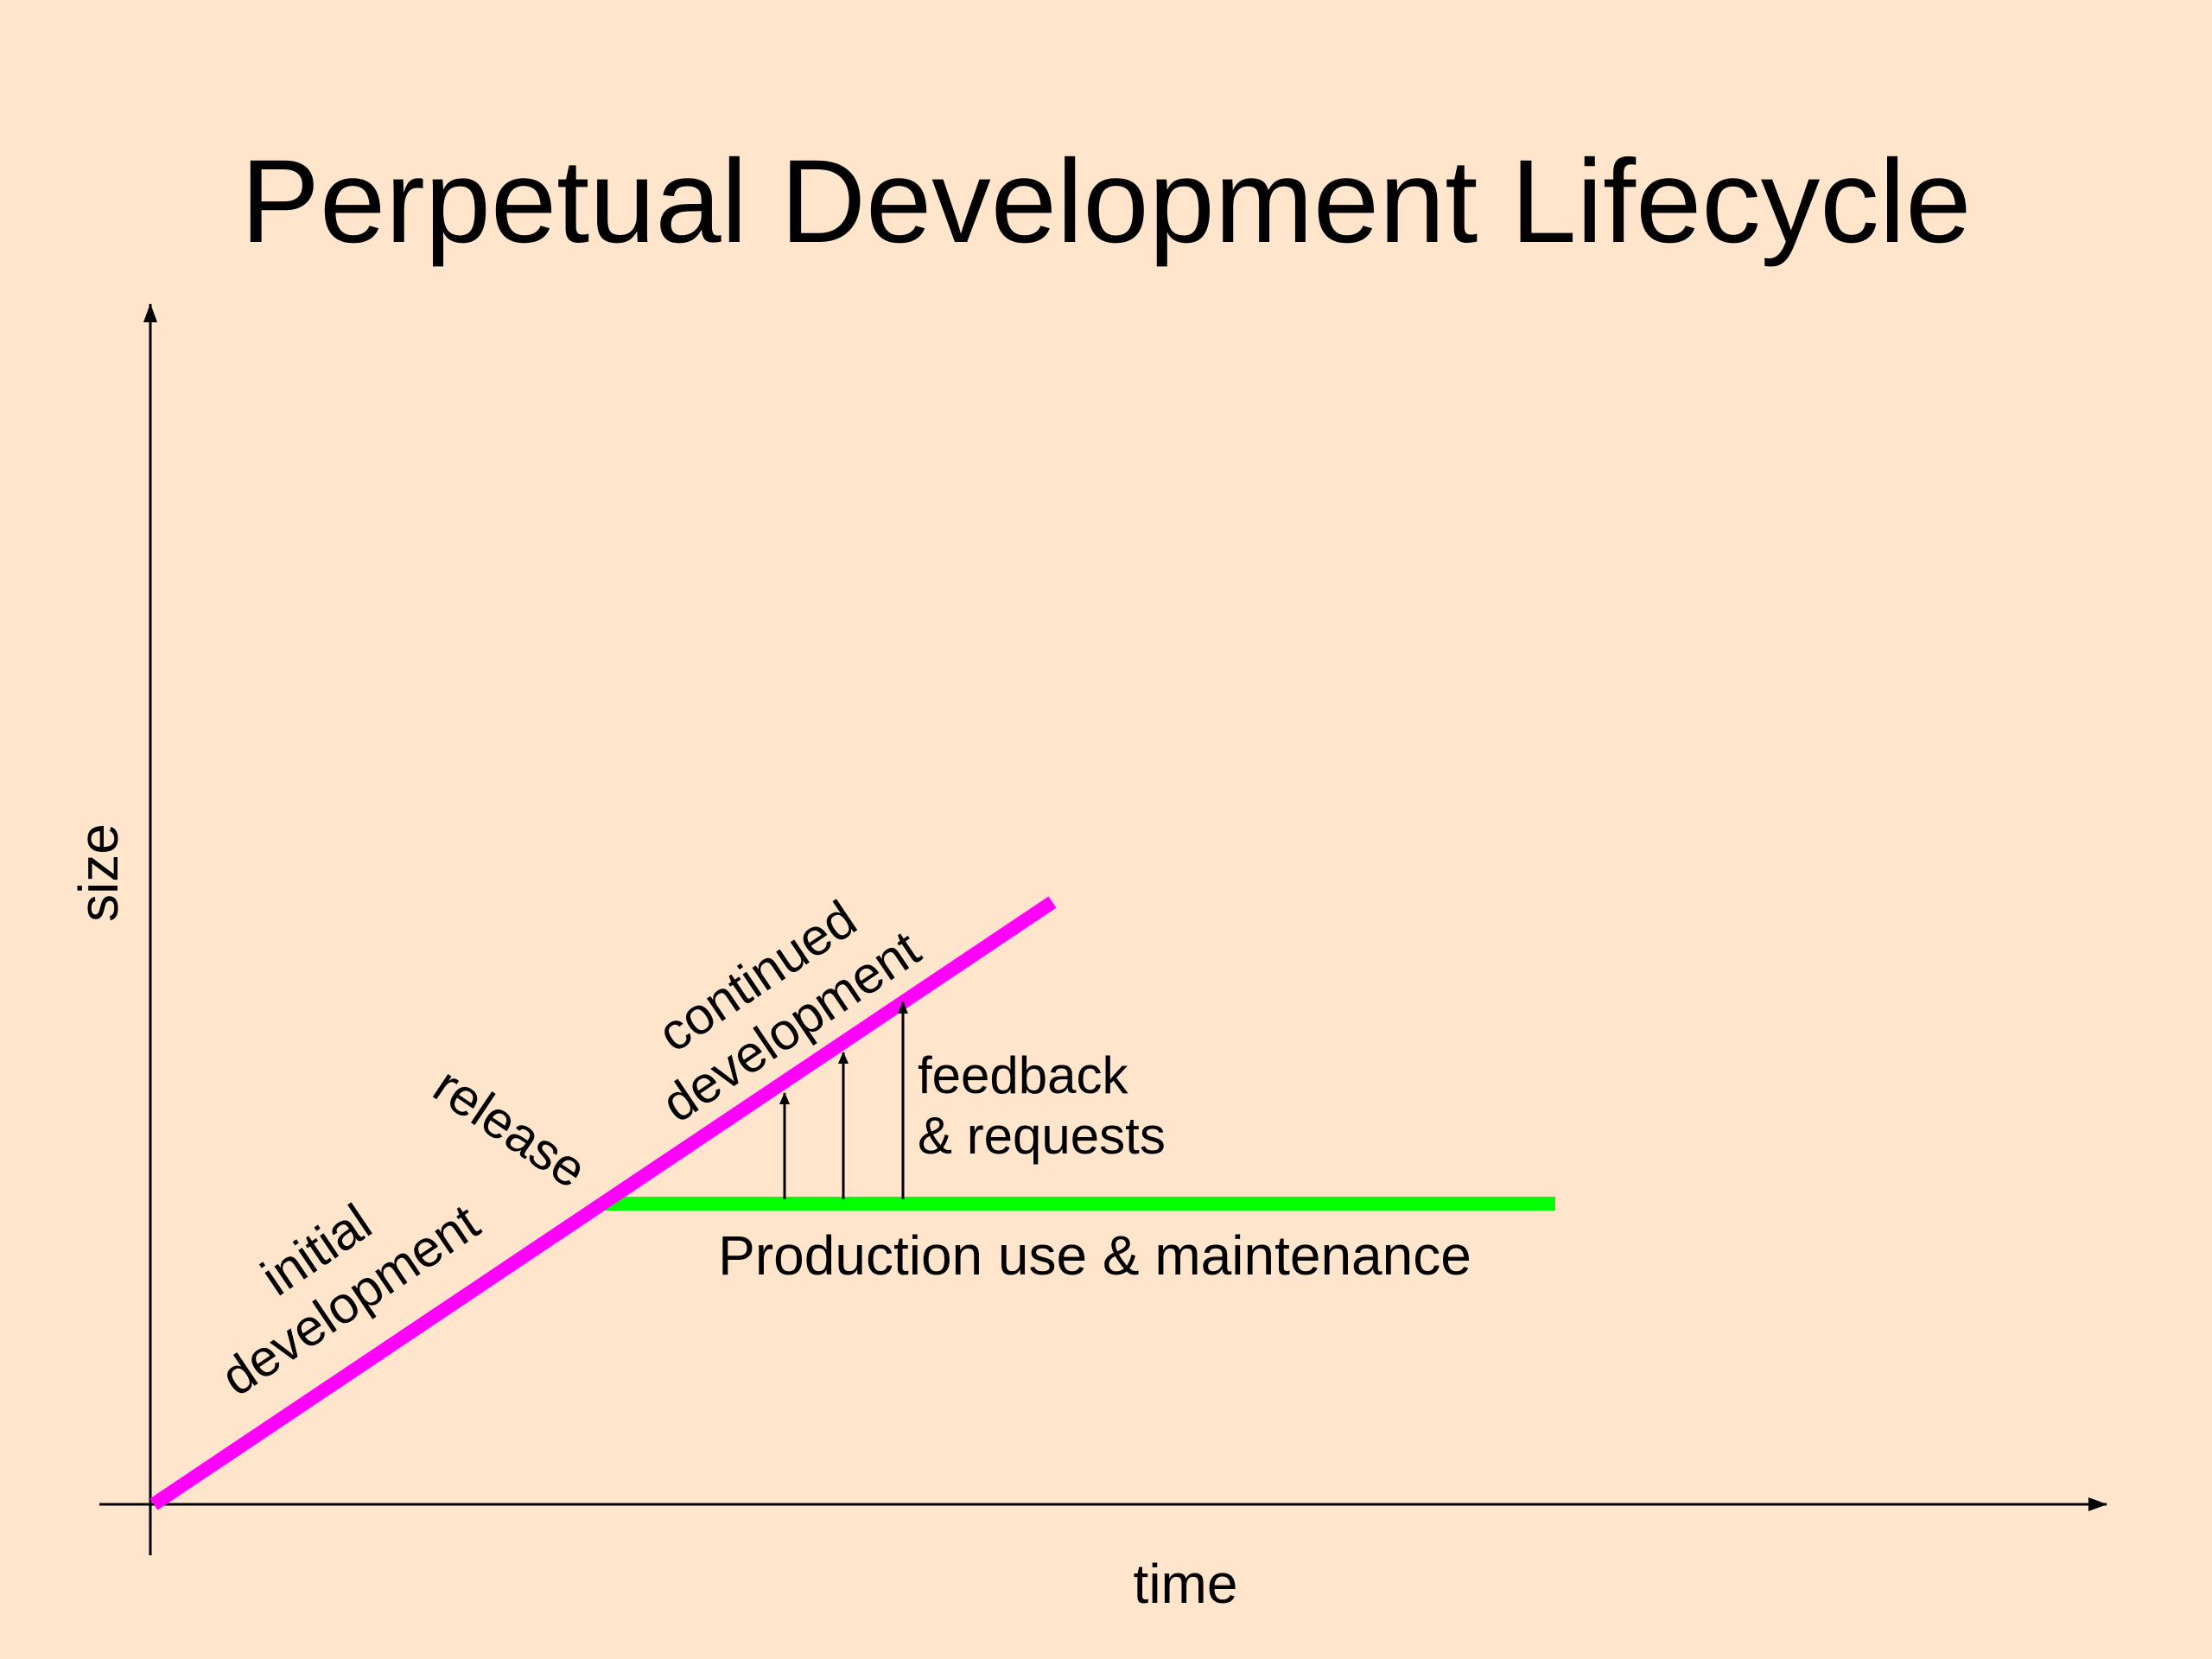 This screenshot has height=1659, width=2212. I want to click on x-axis-label: time, so click(1186, 1584).